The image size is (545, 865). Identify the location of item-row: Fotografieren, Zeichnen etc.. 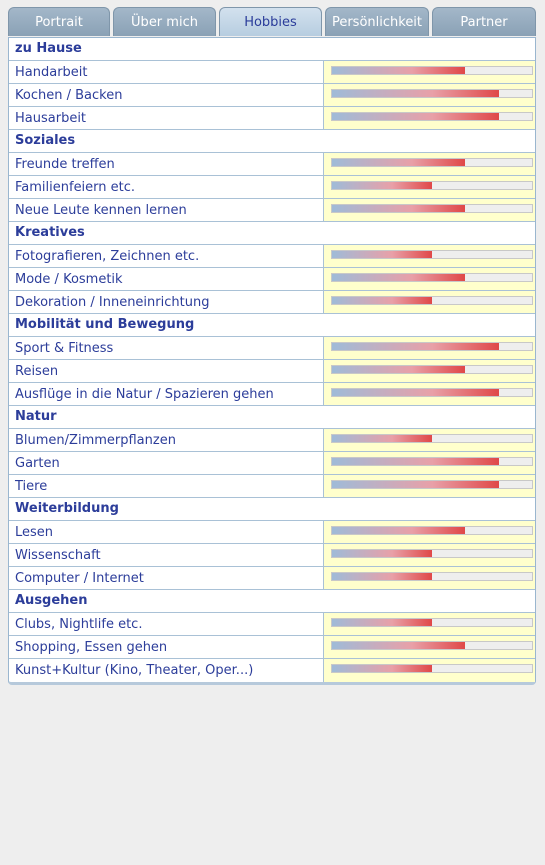
(272, 256).